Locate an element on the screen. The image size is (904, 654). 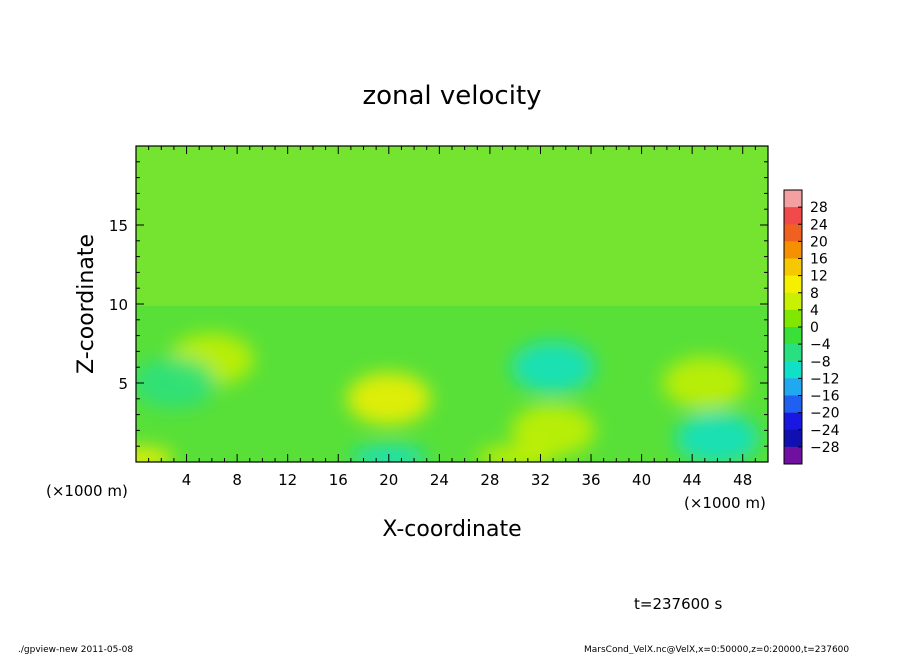
colorbar-label: 16 is located at coordinates (819, 260).